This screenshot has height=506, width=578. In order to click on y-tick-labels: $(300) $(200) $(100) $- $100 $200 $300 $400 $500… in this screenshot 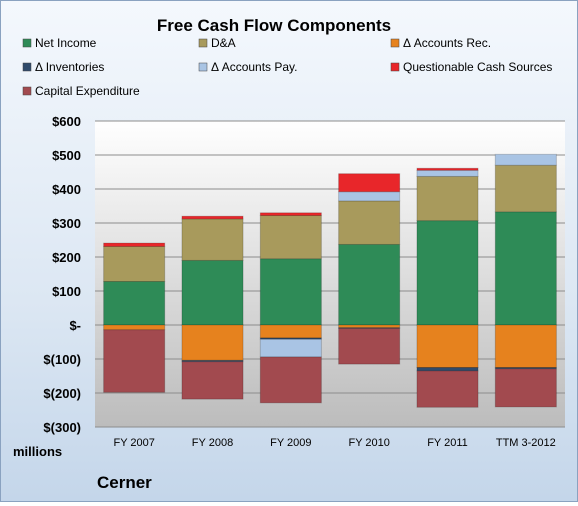, I will do `click(62, 274)`.